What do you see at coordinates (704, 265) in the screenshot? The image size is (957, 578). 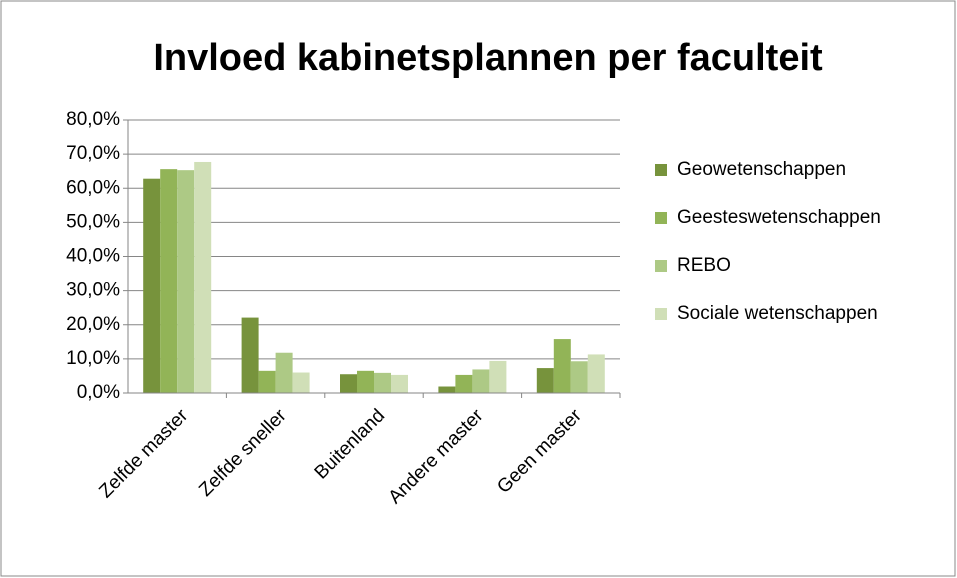 I see `legend-label: REBO` at bounding box center [704, 265].